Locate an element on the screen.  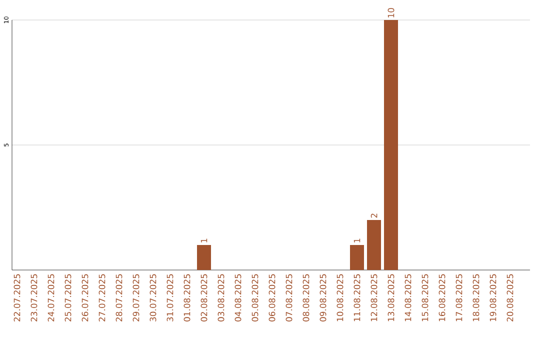
x-tick-label: 03.08.2025 is located at coordinates (221, 298).